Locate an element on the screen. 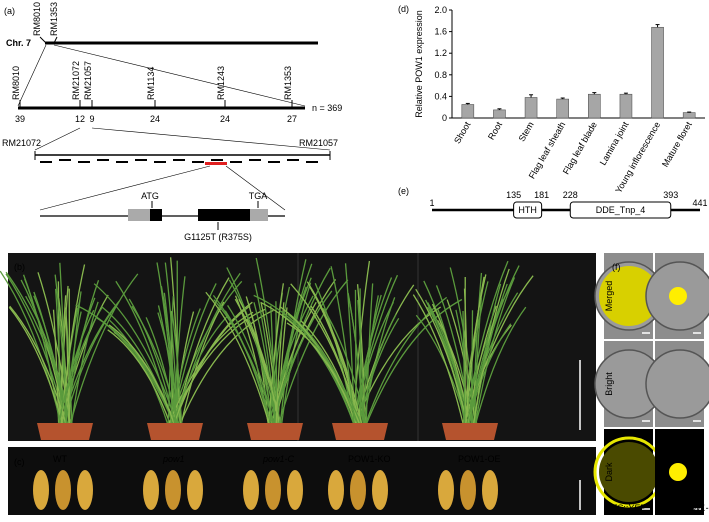 The height and width of the screenshot is (522, 709). recombinant-count: 9 is located at coordinates (91, 119).